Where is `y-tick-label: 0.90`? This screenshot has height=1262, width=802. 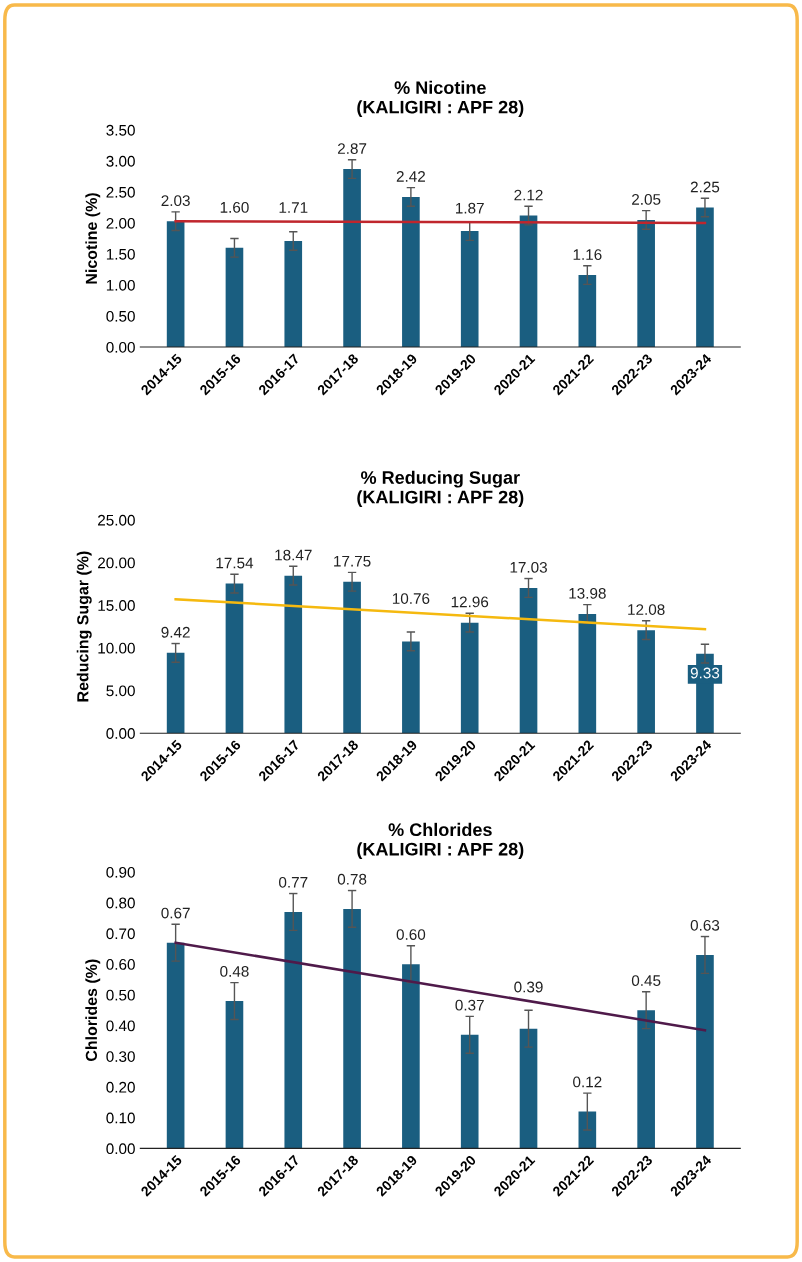 y-tick-label: 0.90 is located at coordinates (120, 872).